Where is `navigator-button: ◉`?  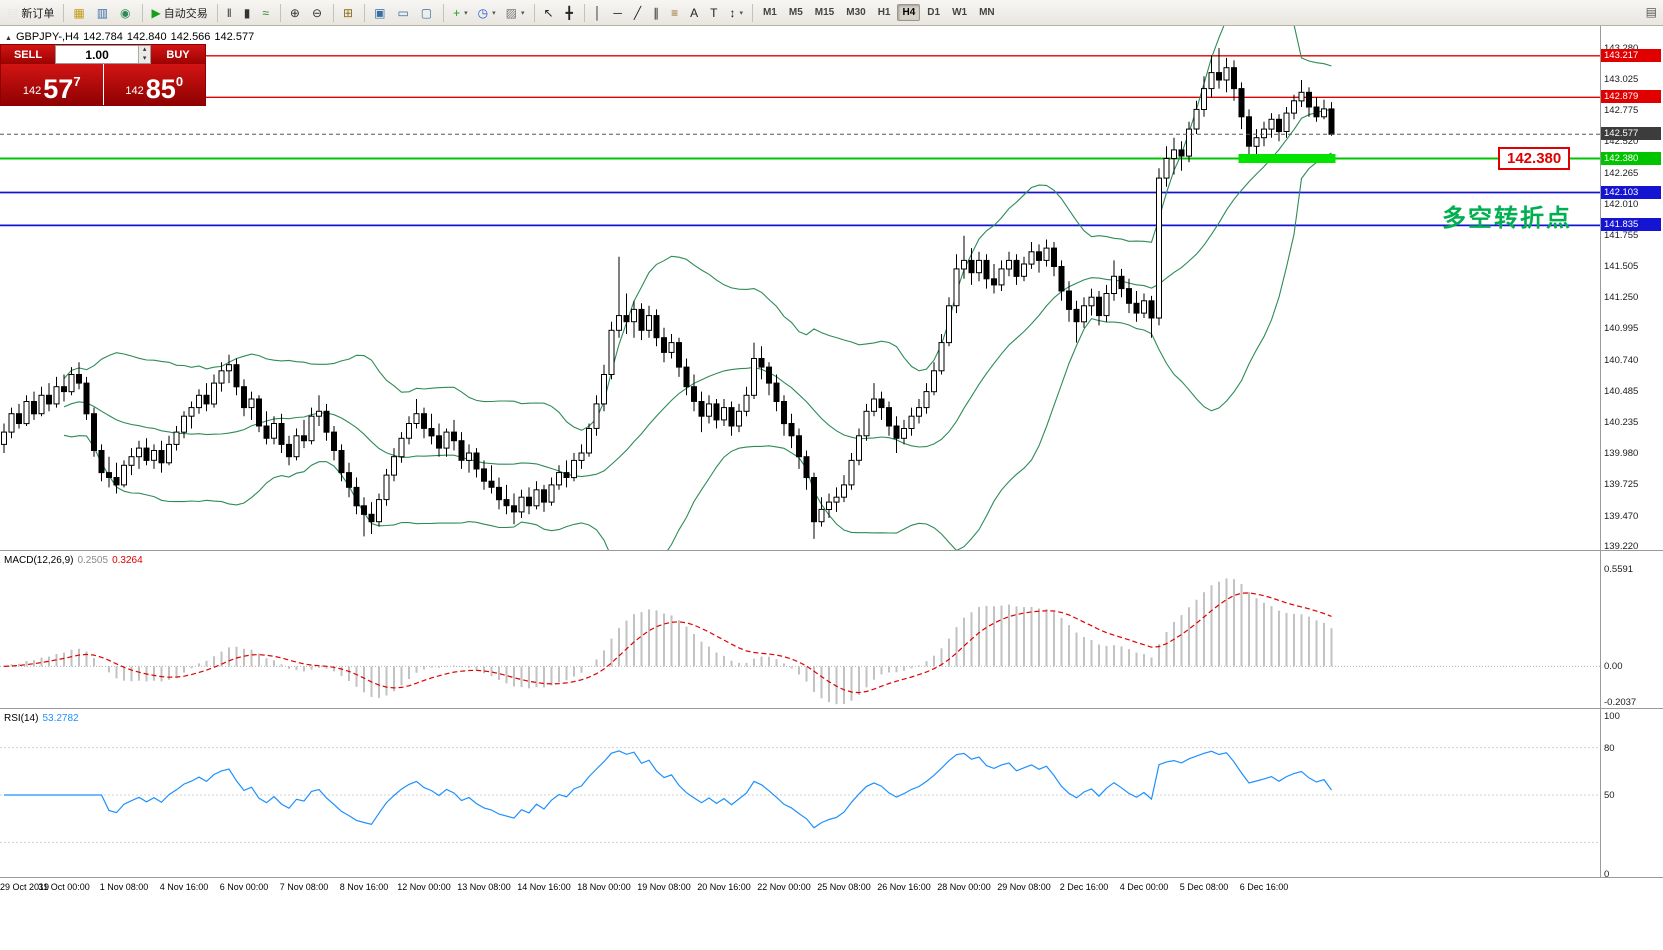 navigator-button: ◉ is located at coordinates (126, 13).